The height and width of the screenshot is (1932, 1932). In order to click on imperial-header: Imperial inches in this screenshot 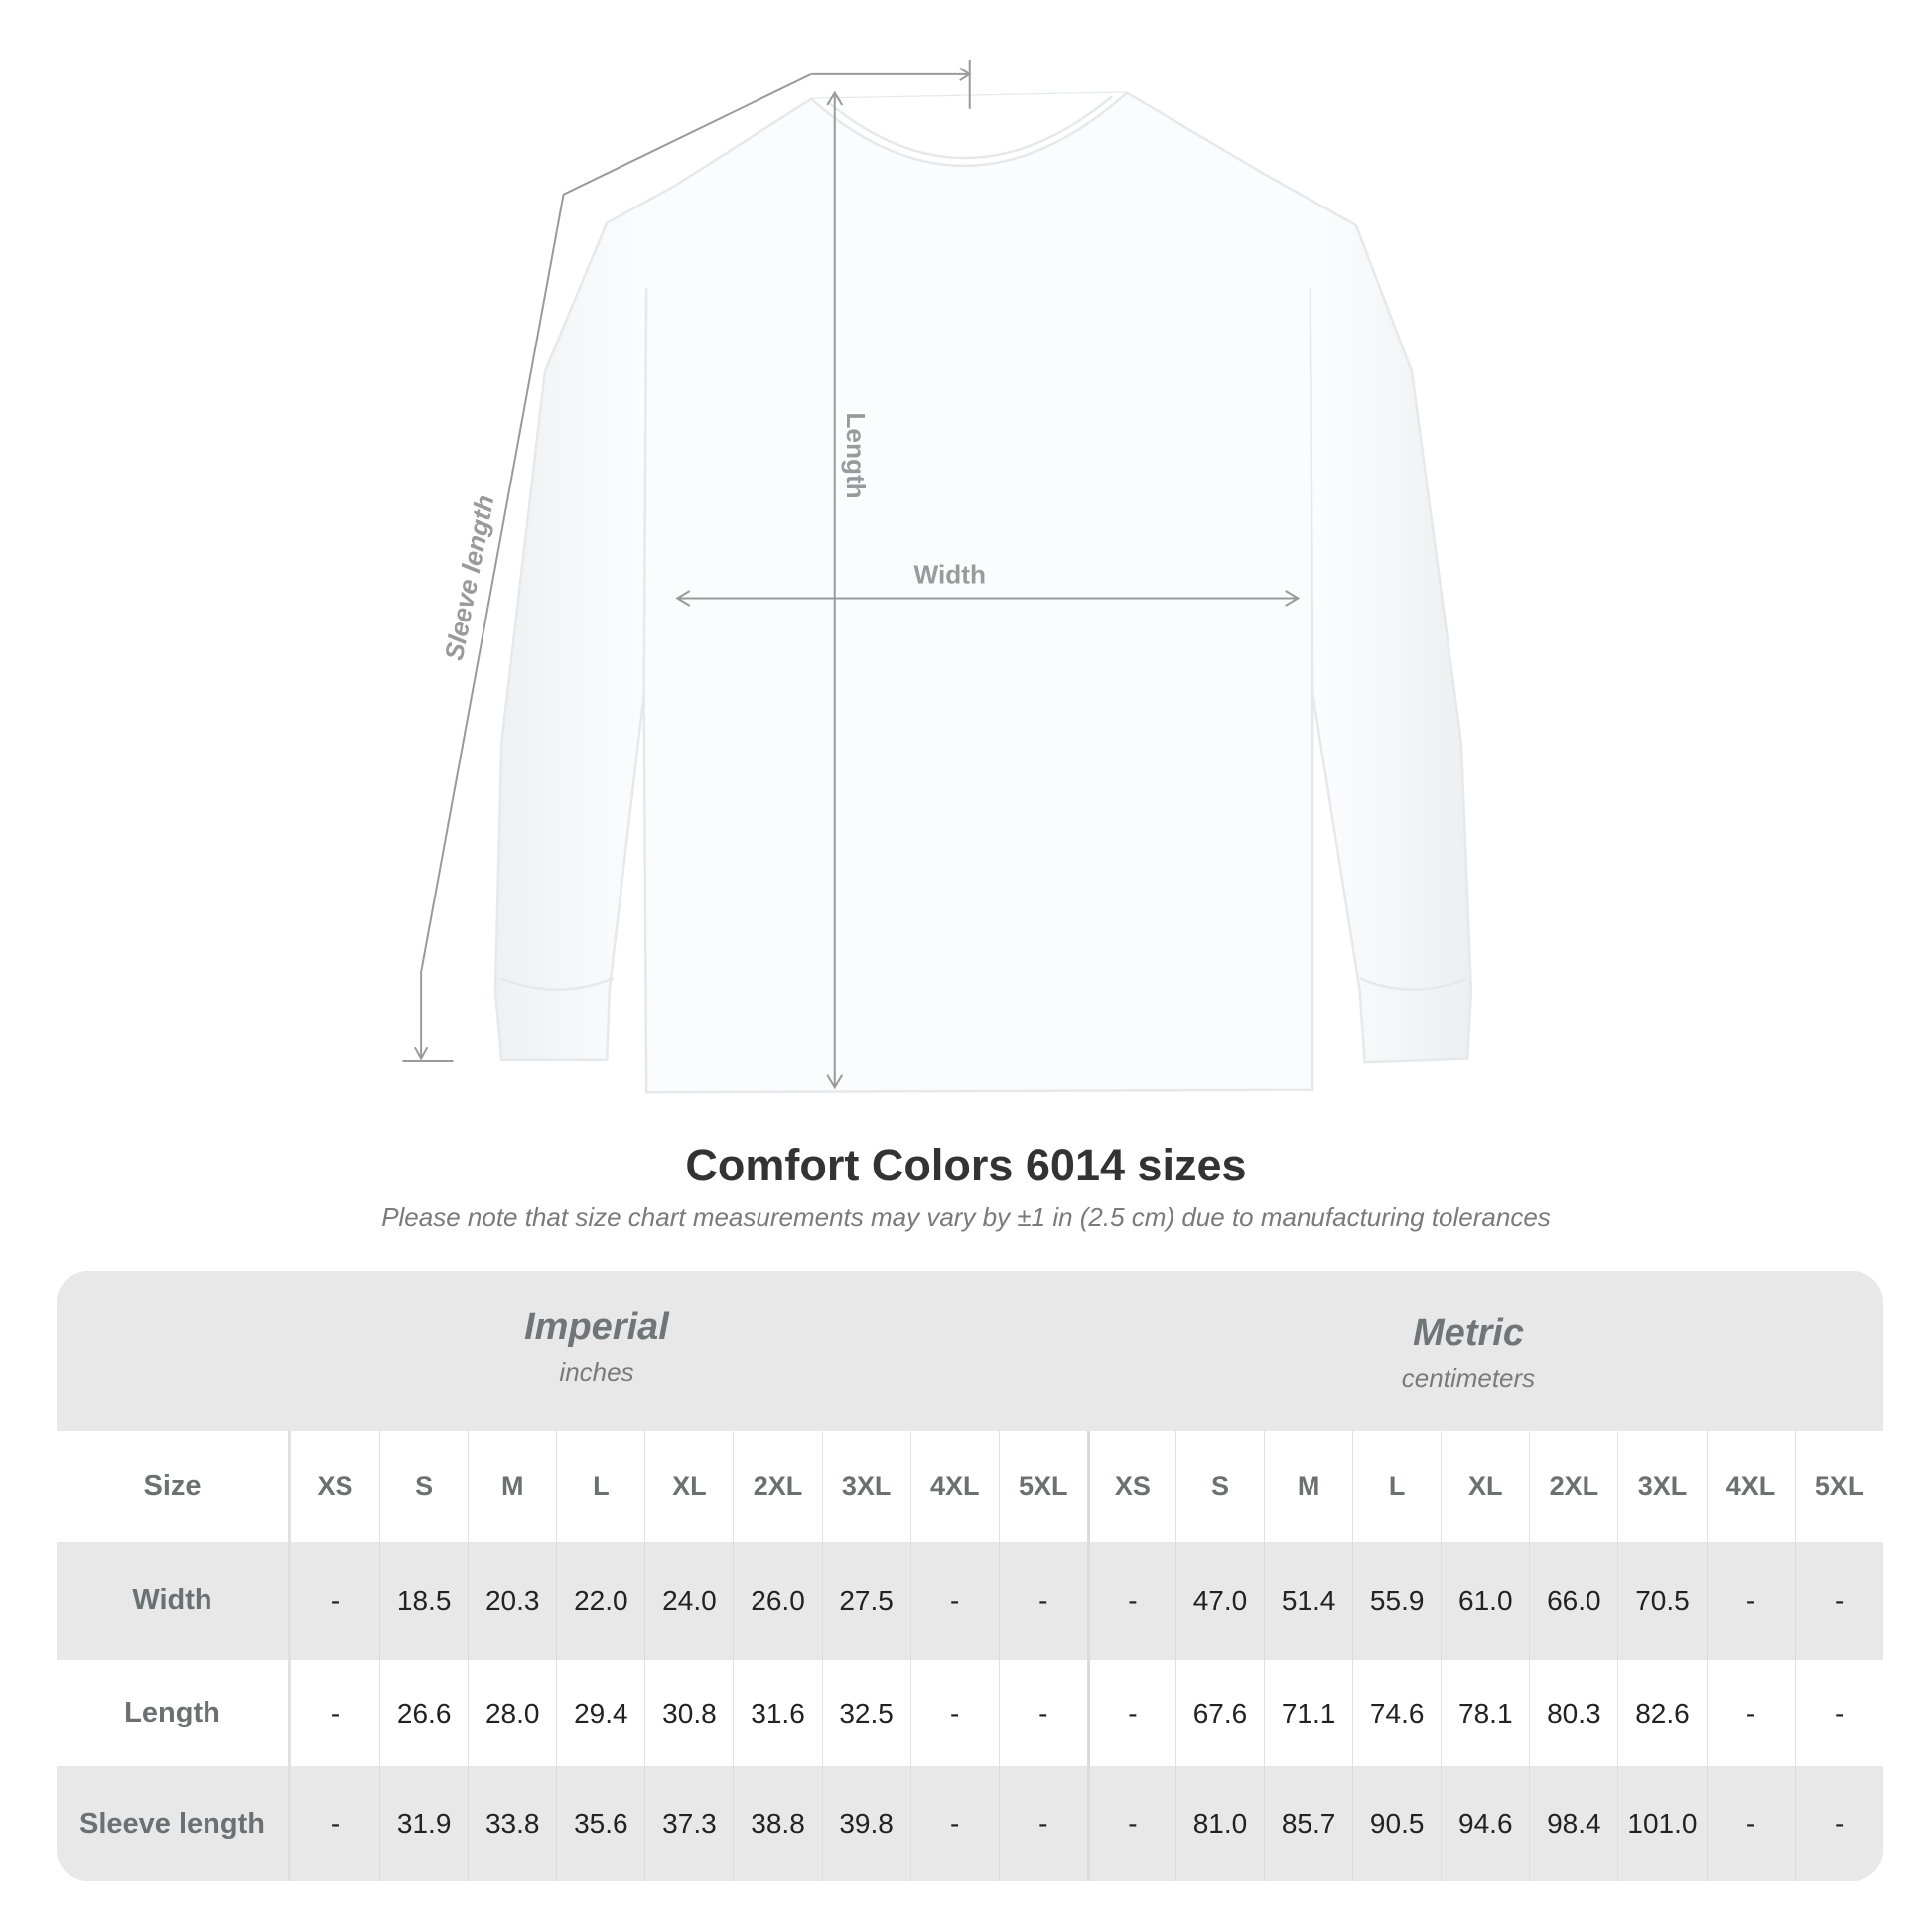, I will do `click(597, 1348)`.